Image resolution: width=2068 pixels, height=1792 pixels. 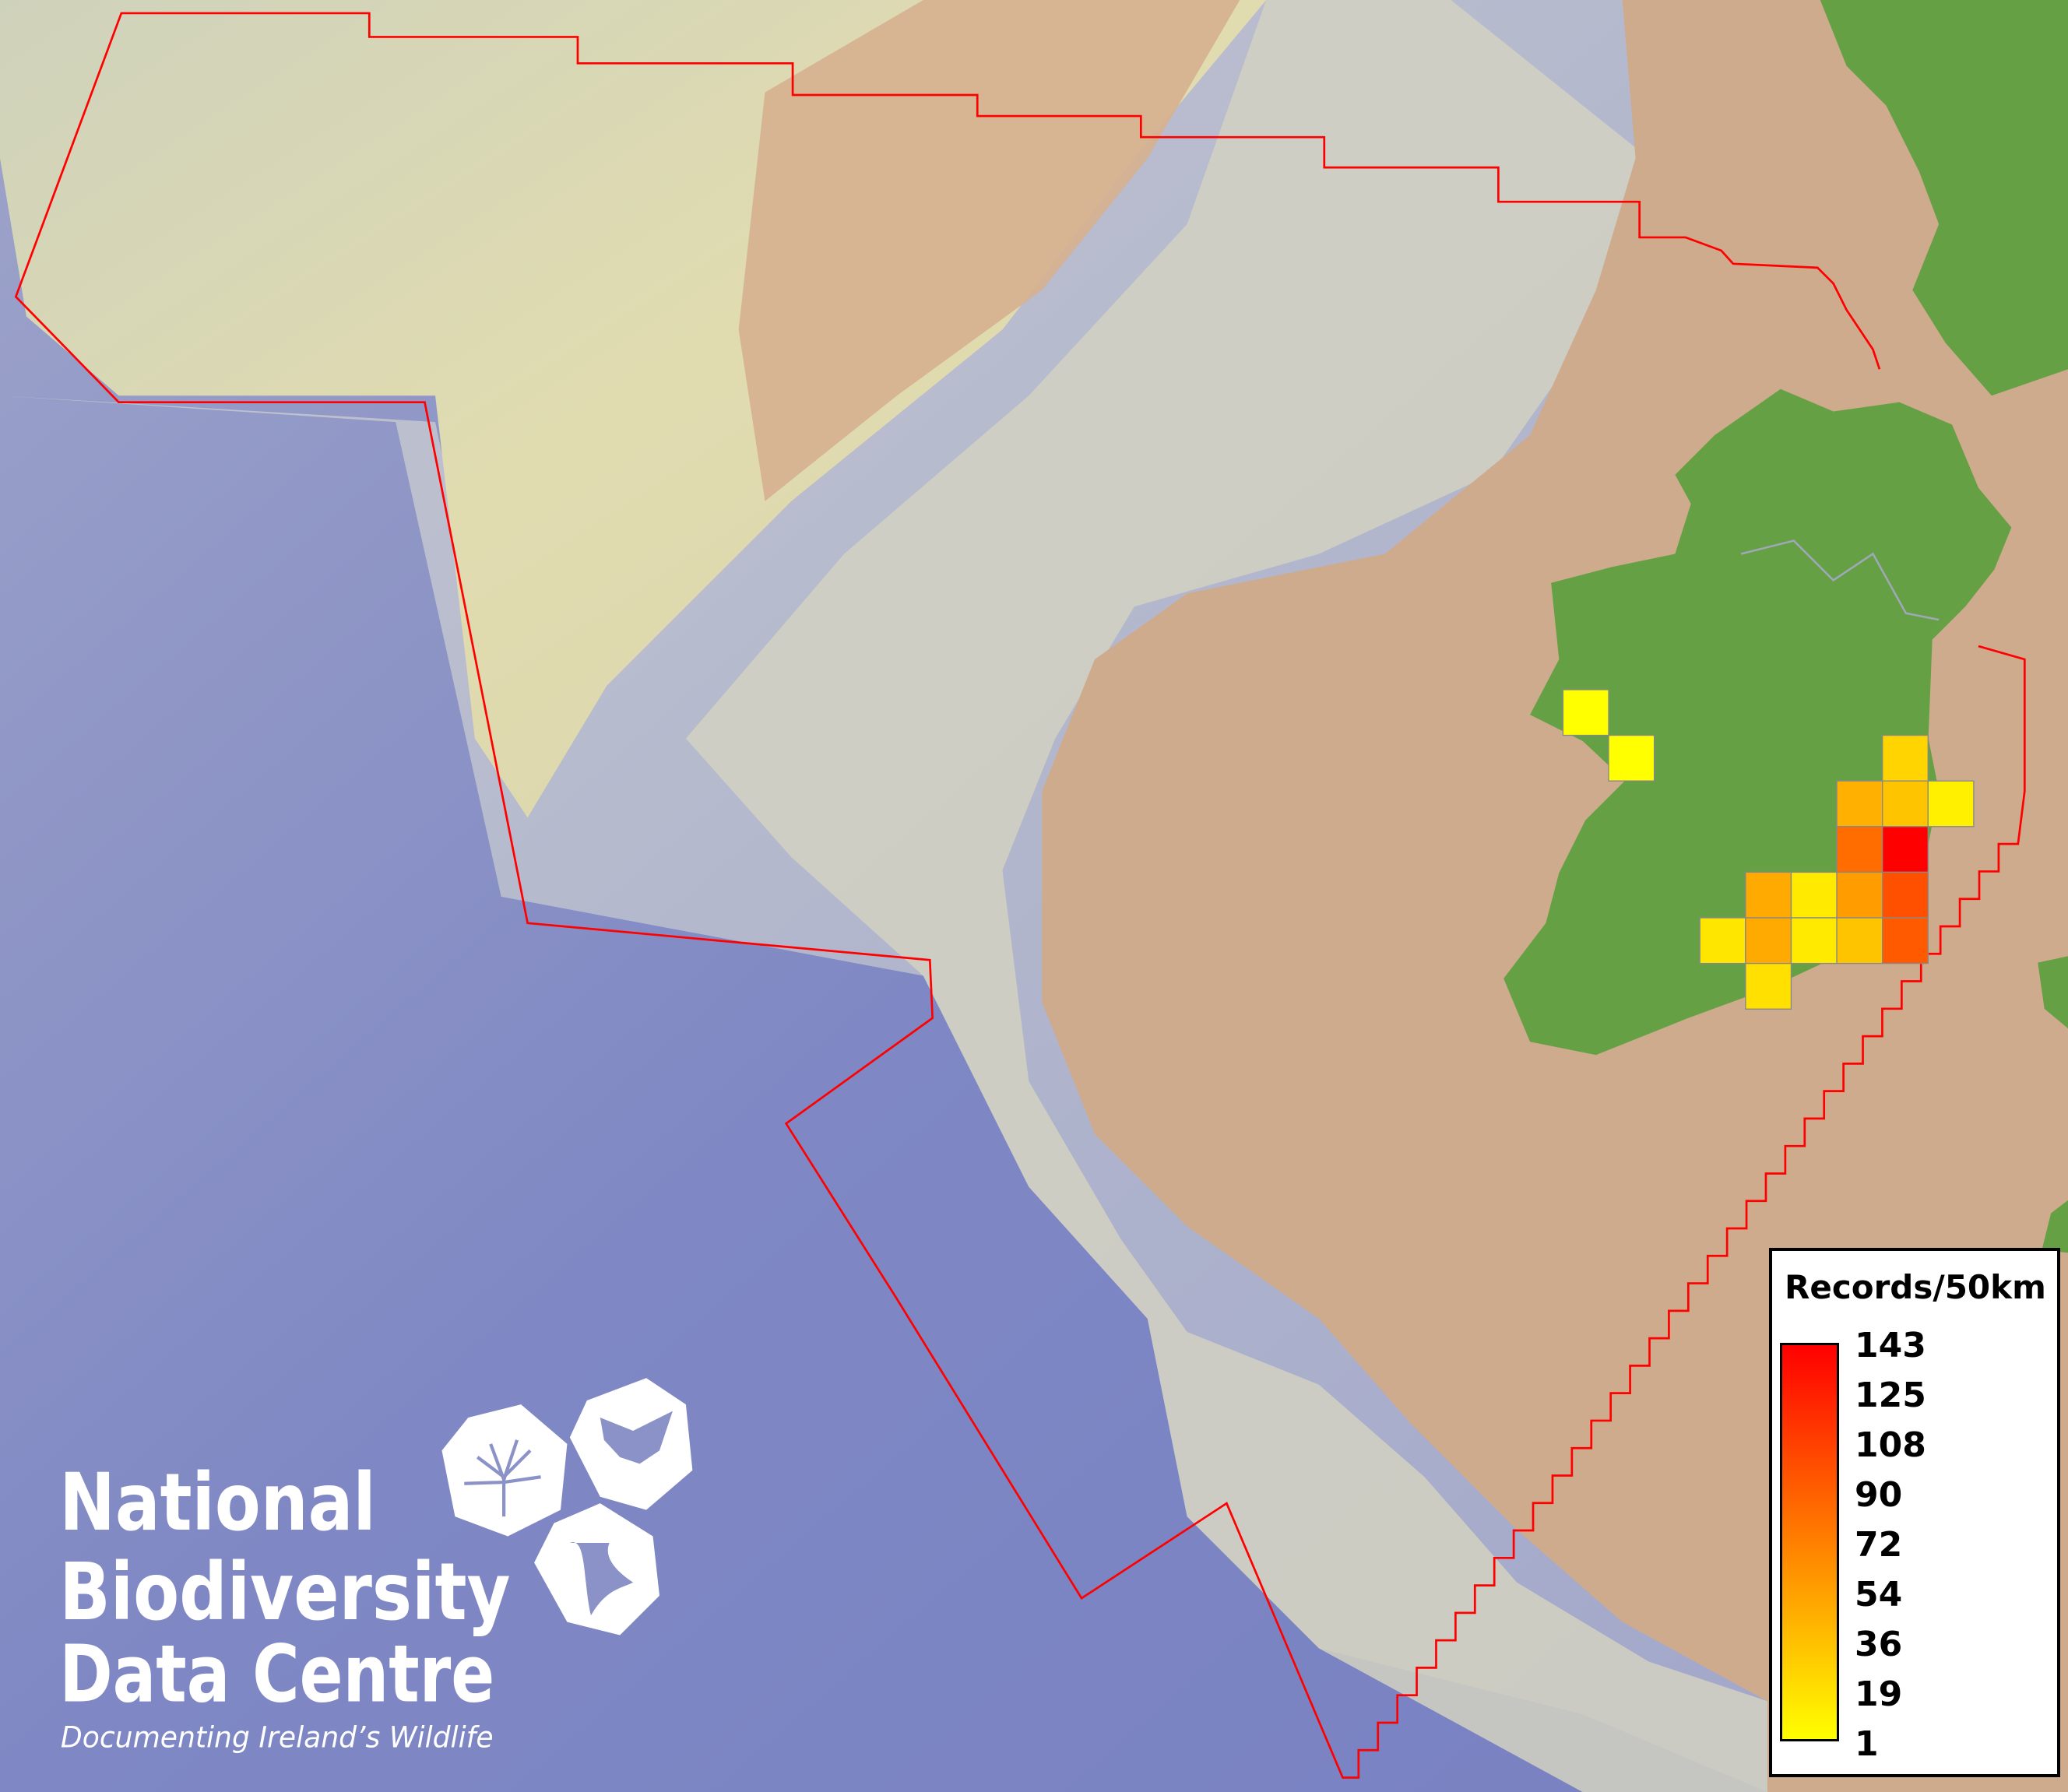 I want to click on logo-line-2: Biodiversity, so click(x=284, y=1592).